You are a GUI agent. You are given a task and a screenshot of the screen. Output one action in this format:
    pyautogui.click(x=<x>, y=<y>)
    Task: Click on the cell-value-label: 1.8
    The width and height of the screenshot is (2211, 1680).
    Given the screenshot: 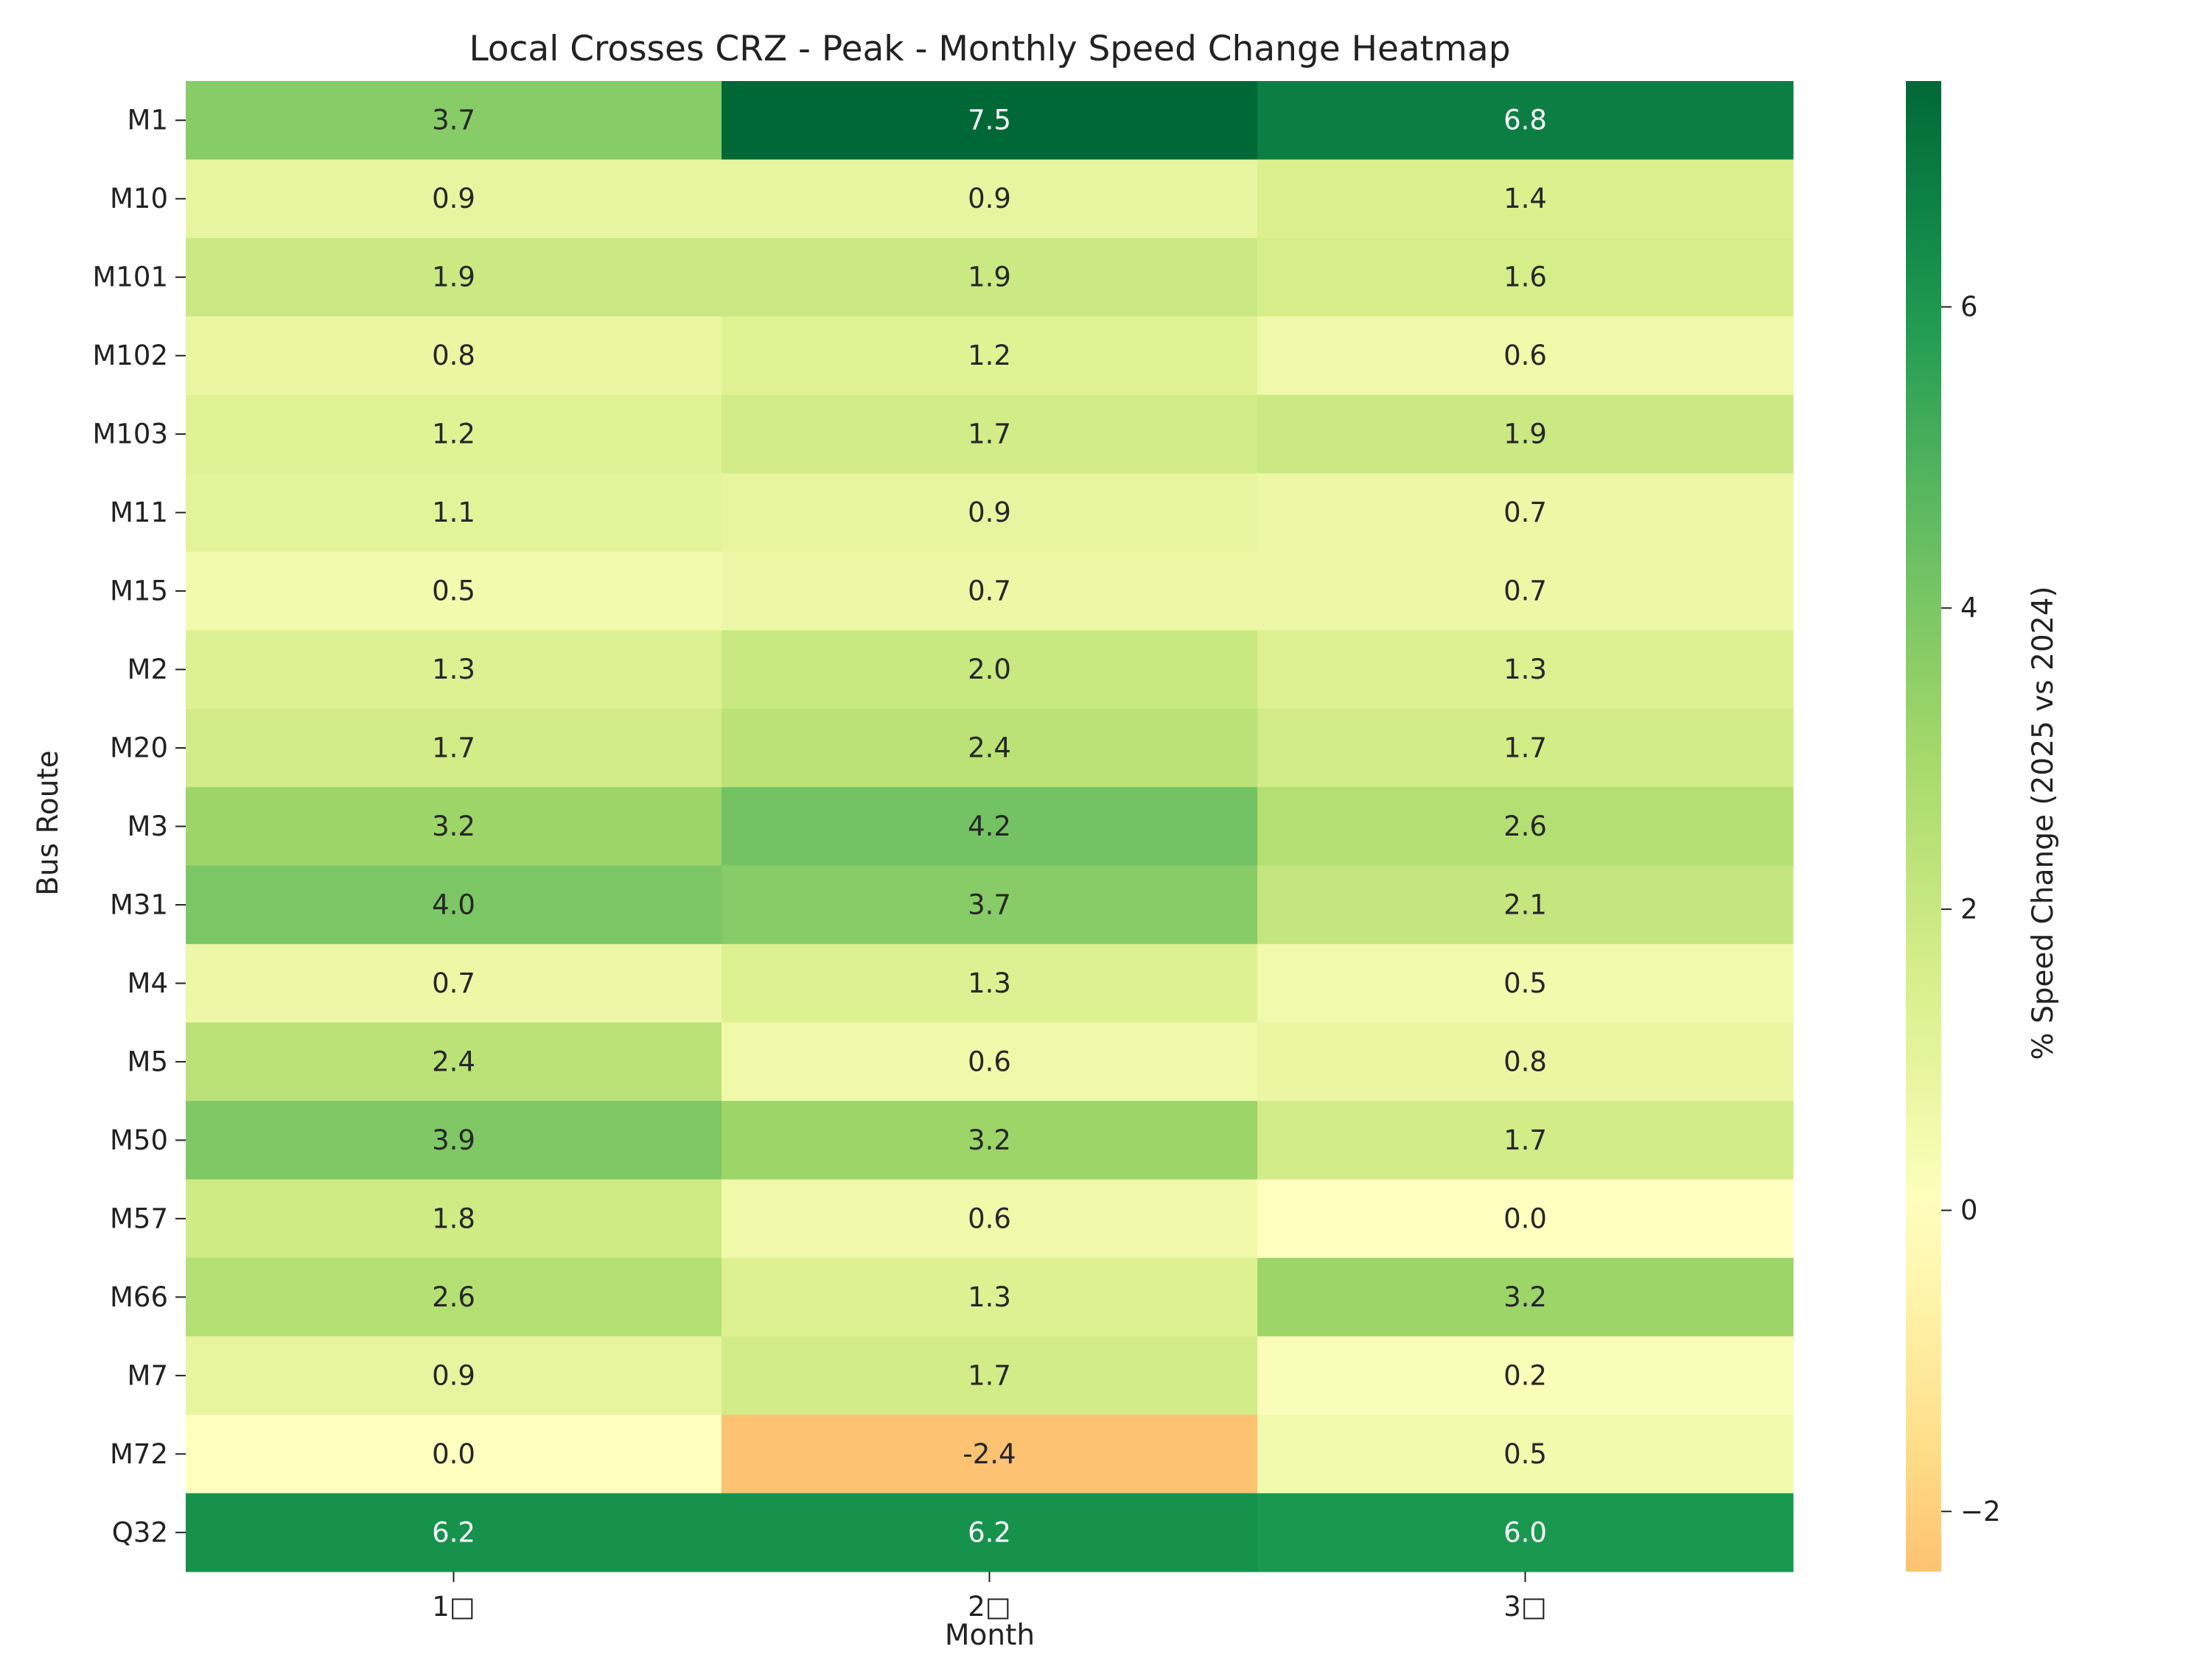 What is the action you would take?
    pyautogui.click(x=453, y=1218)
    